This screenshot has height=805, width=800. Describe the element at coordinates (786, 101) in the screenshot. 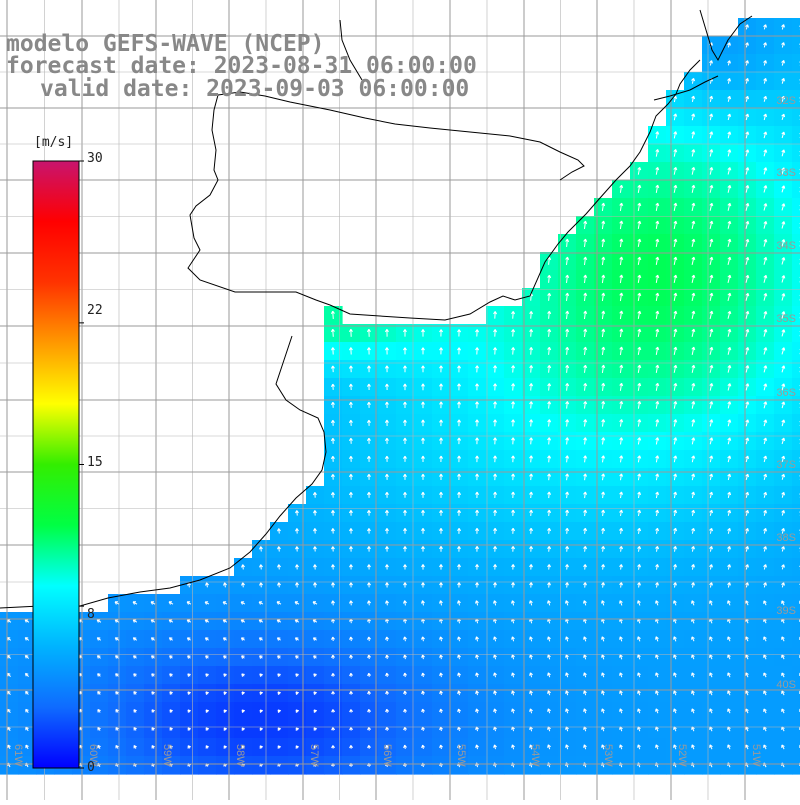

I see `latitude-label: 32S` at that location.